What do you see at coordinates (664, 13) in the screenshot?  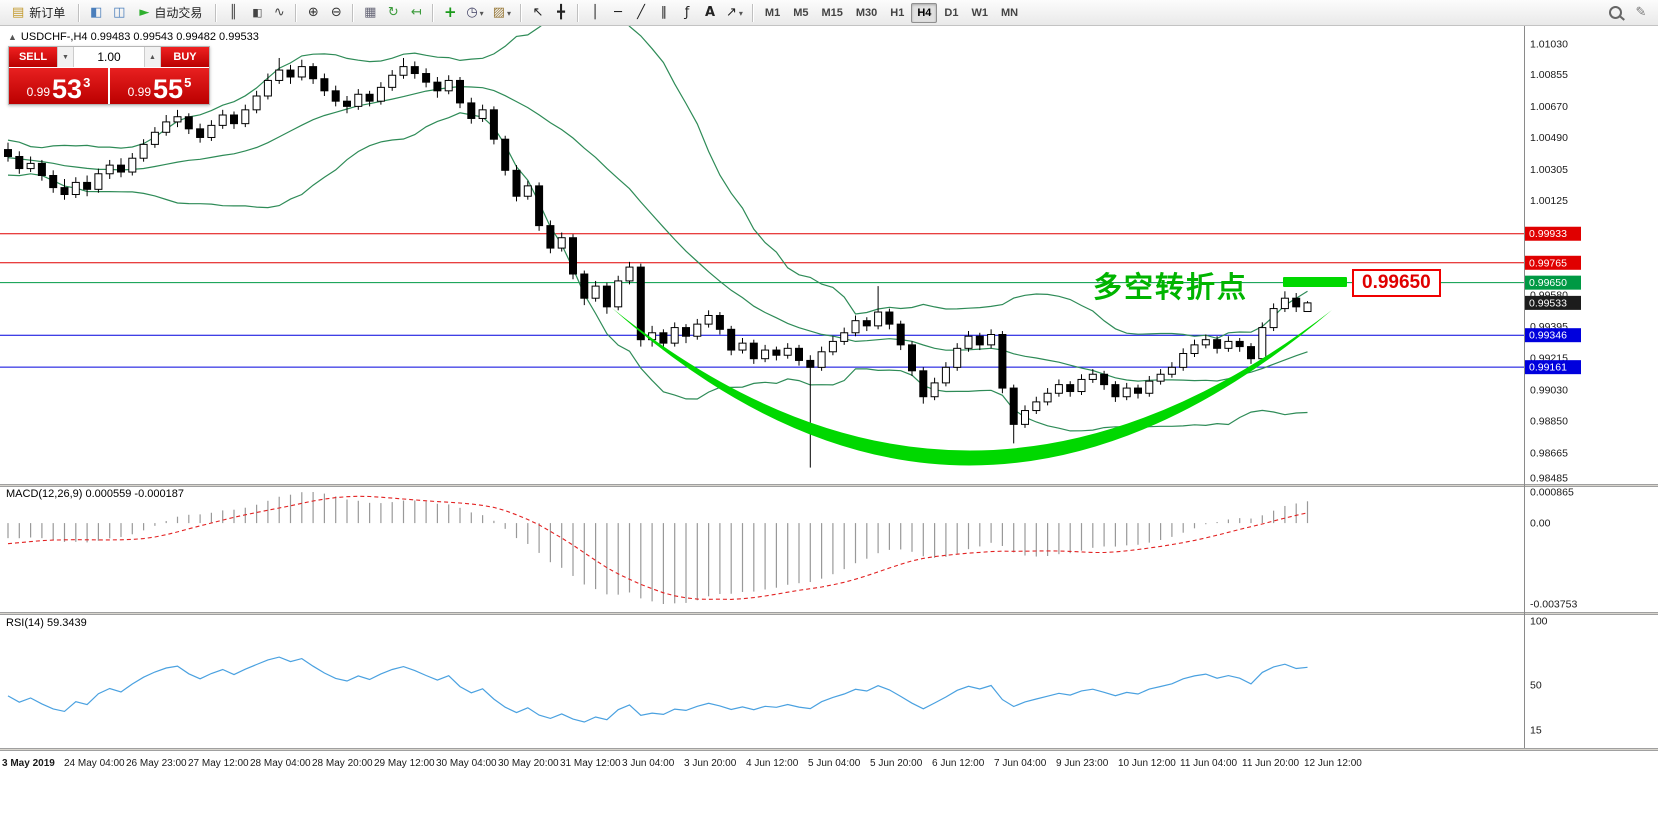 I see `equidistant-channel-button` at bounding box center [664, 13].